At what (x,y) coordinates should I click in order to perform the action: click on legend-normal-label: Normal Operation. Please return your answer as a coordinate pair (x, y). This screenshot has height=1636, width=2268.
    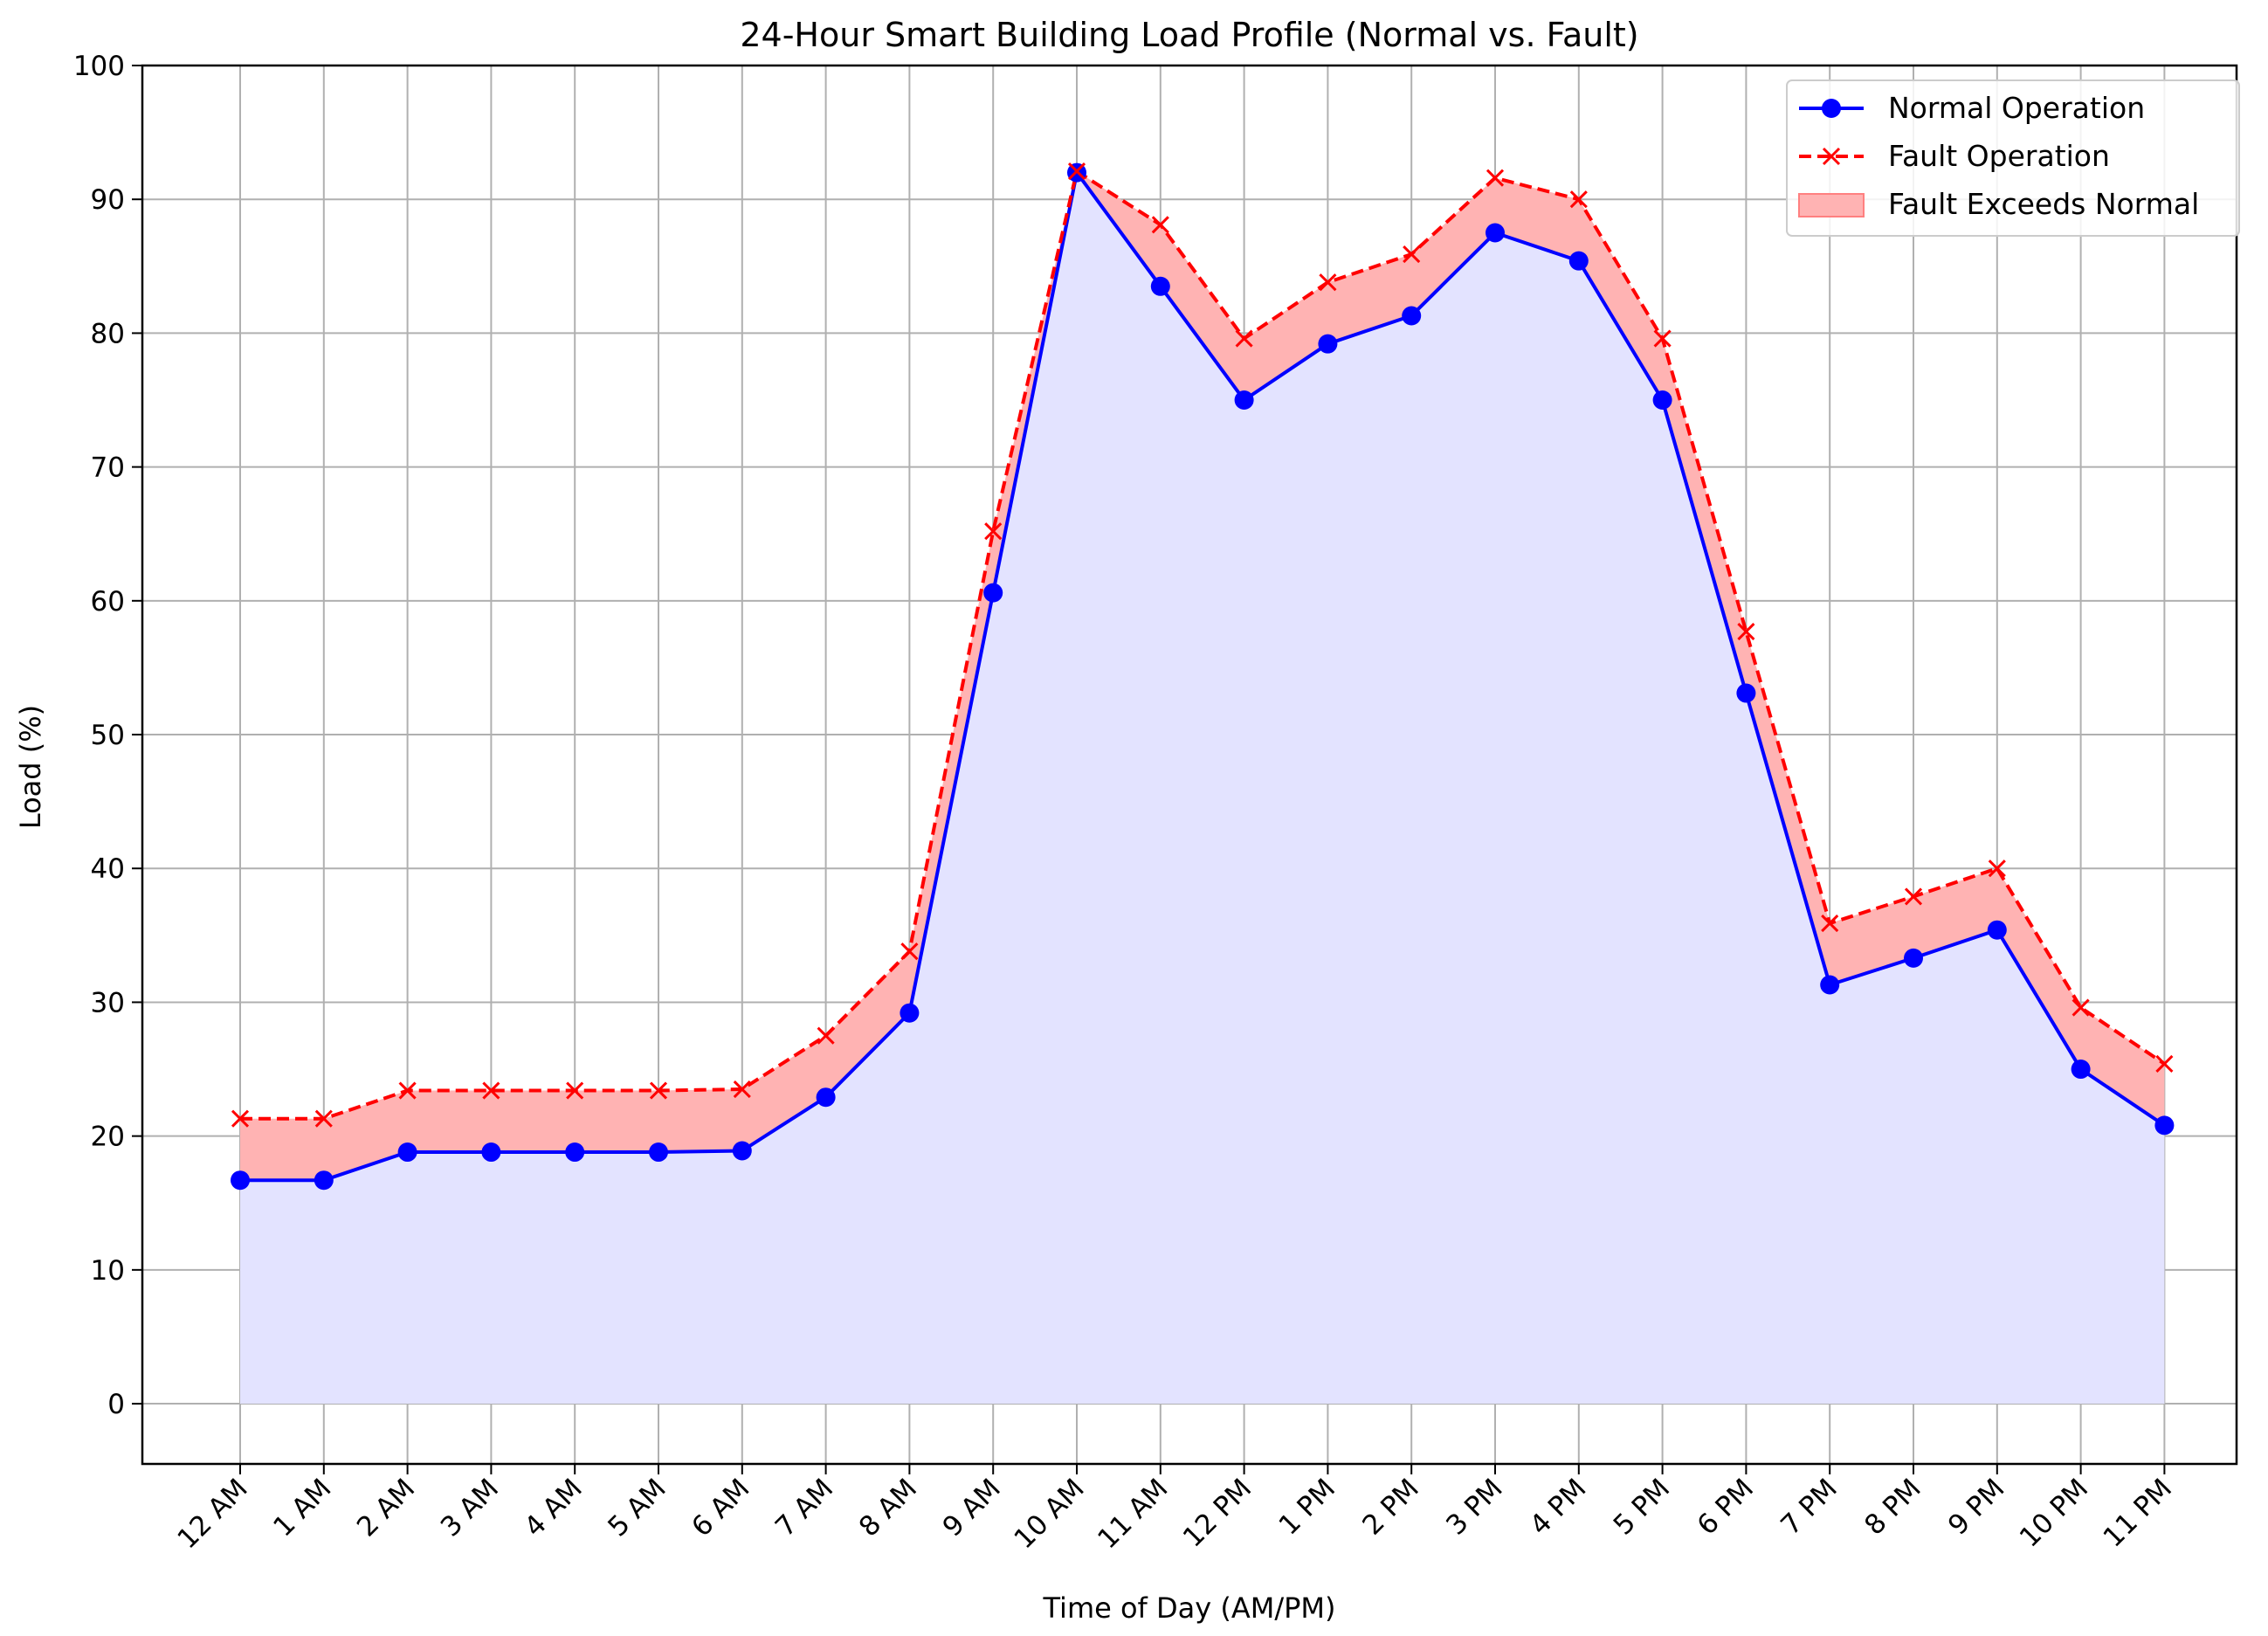
    Looking at the image, I should click on (2016, 108).